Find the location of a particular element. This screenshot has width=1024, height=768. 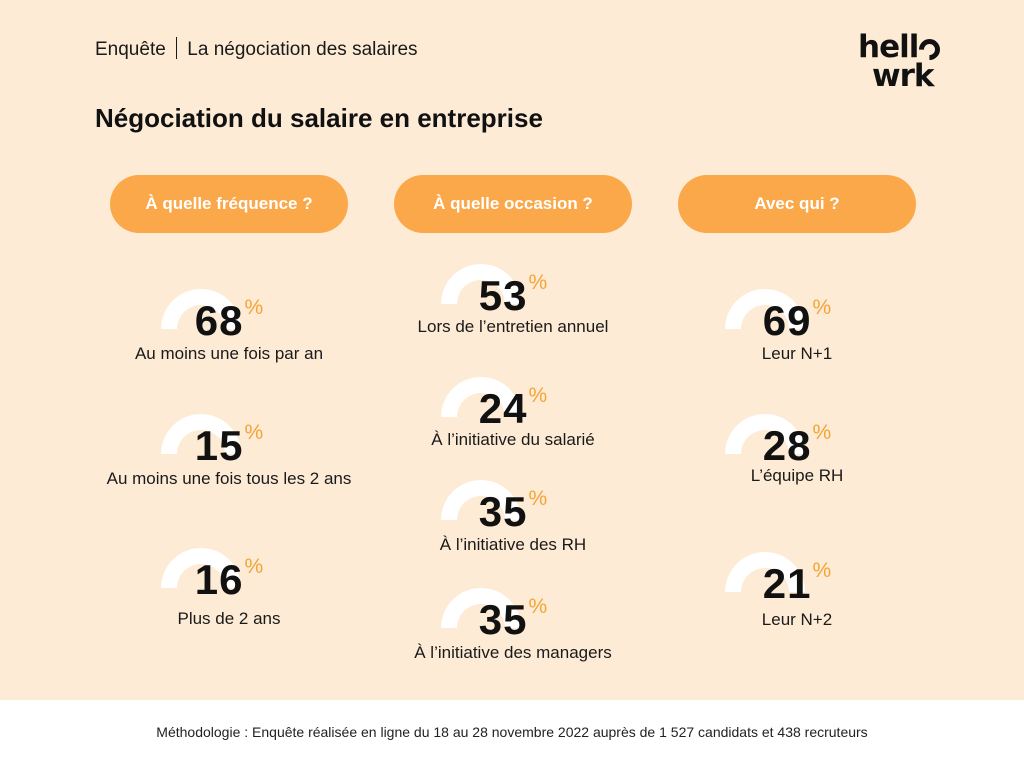

stat-label: Leur N+2 is located at coordinates (797, 619).